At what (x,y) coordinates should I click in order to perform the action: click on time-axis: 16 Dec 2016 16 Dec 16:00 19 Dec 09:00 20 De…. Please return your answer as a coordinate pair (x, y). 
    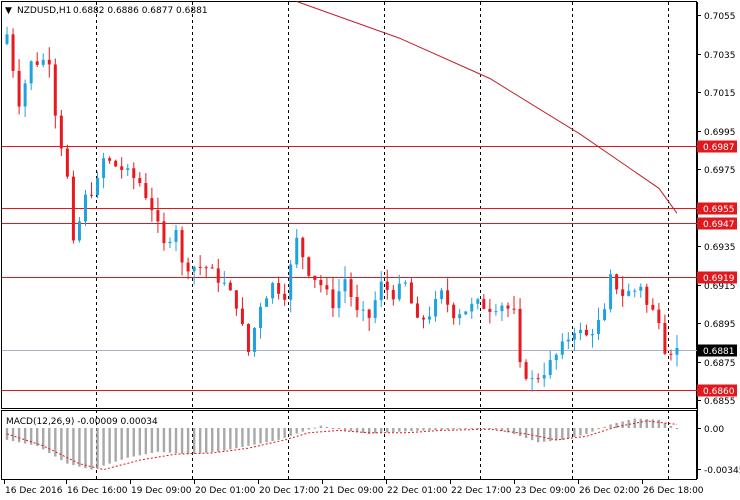
    Looking at the image, I should click on (354, 487).